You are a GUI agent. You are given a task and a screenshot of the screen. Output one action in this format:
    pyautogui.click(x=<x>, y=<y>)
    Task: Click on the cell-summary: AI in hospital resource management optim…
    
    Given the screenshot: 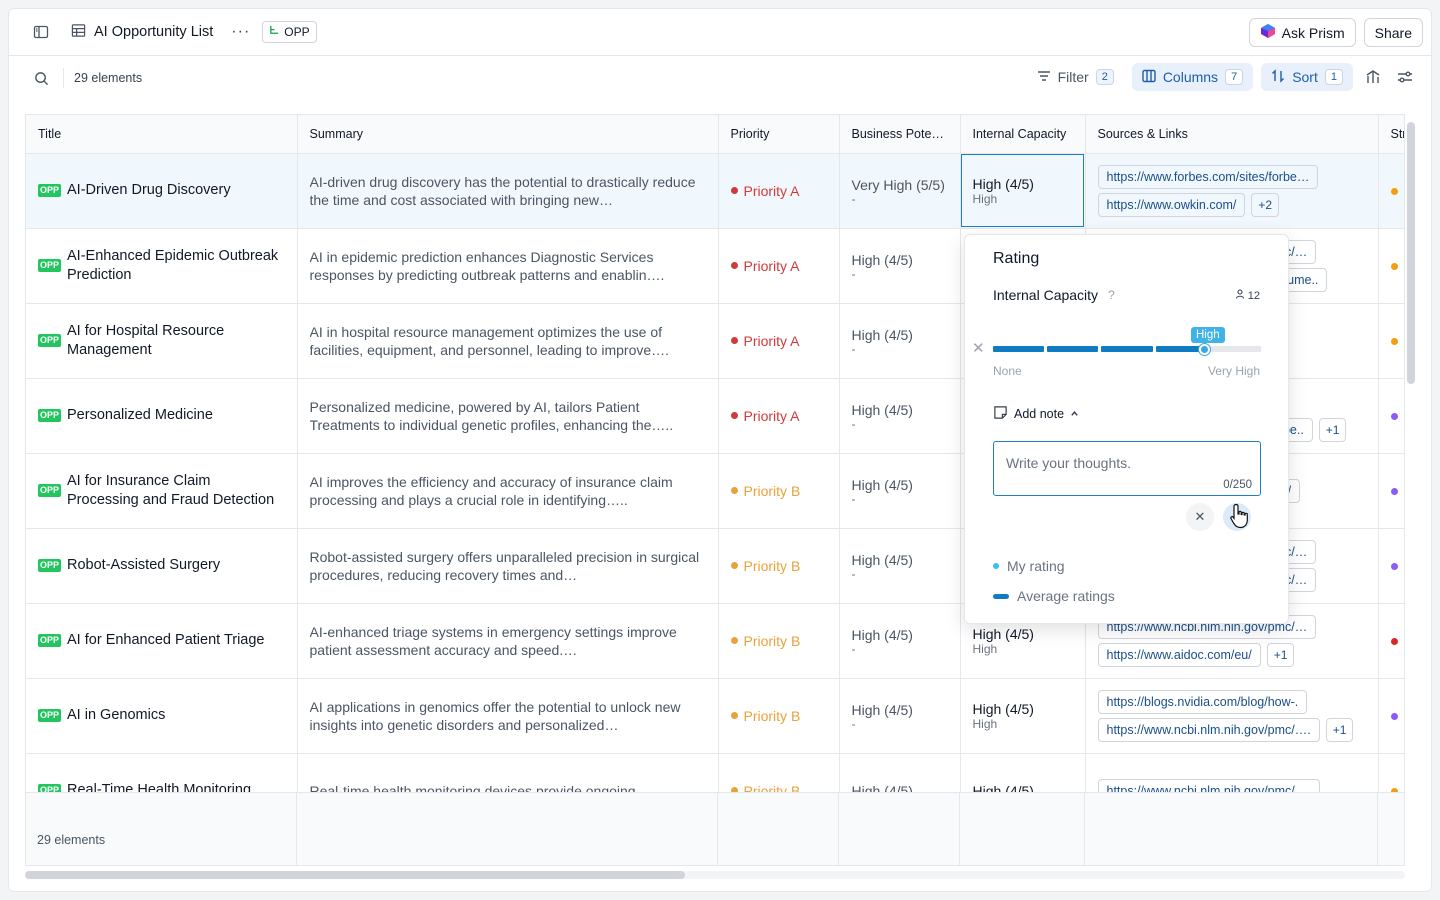 What is the action you would take?
    pyautogui.click(x=508, y=341)
    